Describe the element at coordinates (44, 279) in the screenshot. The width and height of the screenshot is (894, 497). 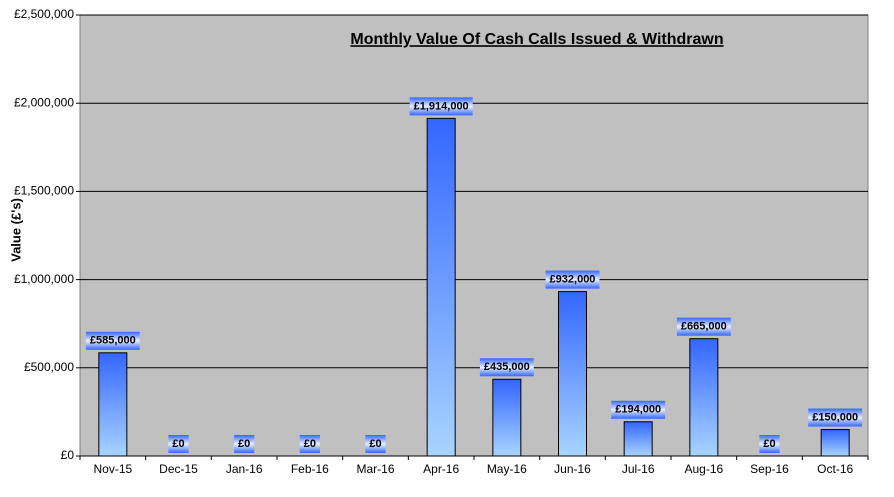
I see `y-tick-label: £1,000,000` at that location.